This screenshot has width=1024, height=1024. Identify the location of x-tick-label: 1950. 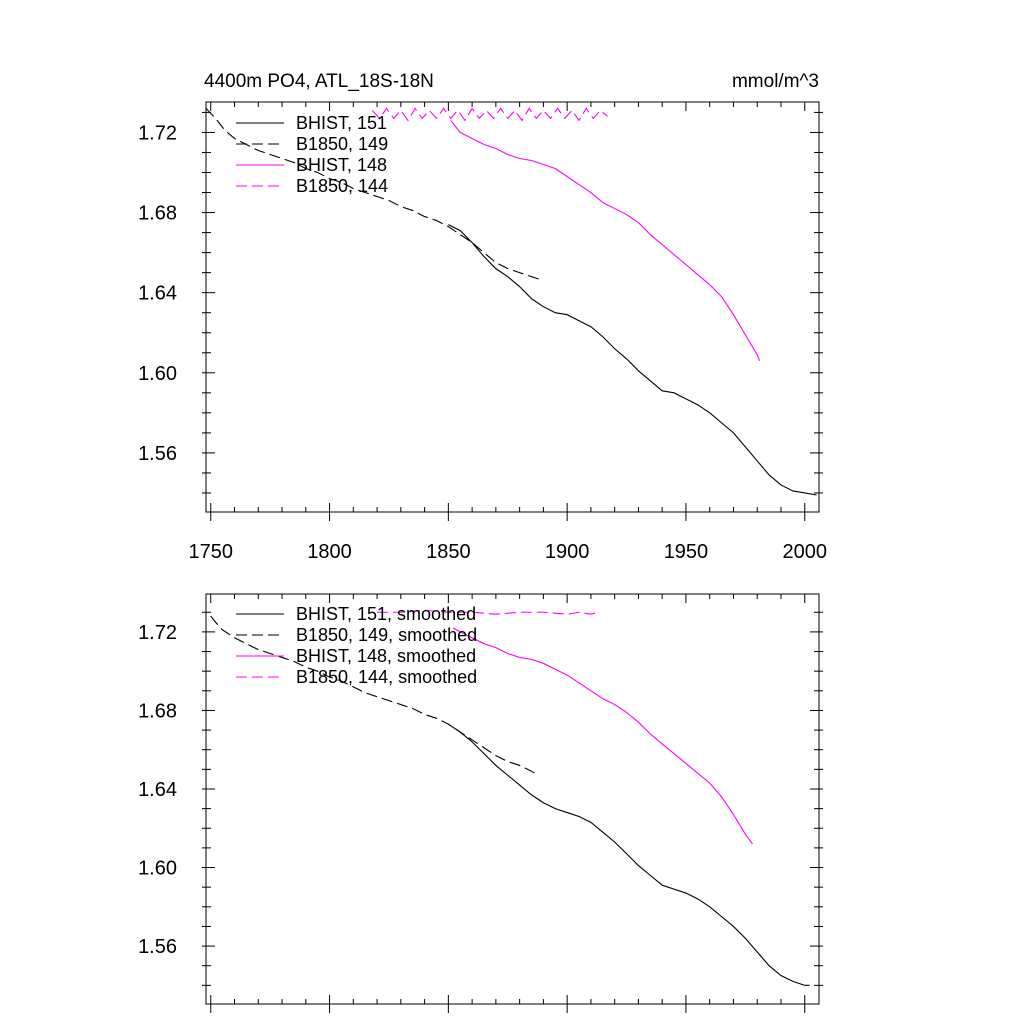
(686, 552).